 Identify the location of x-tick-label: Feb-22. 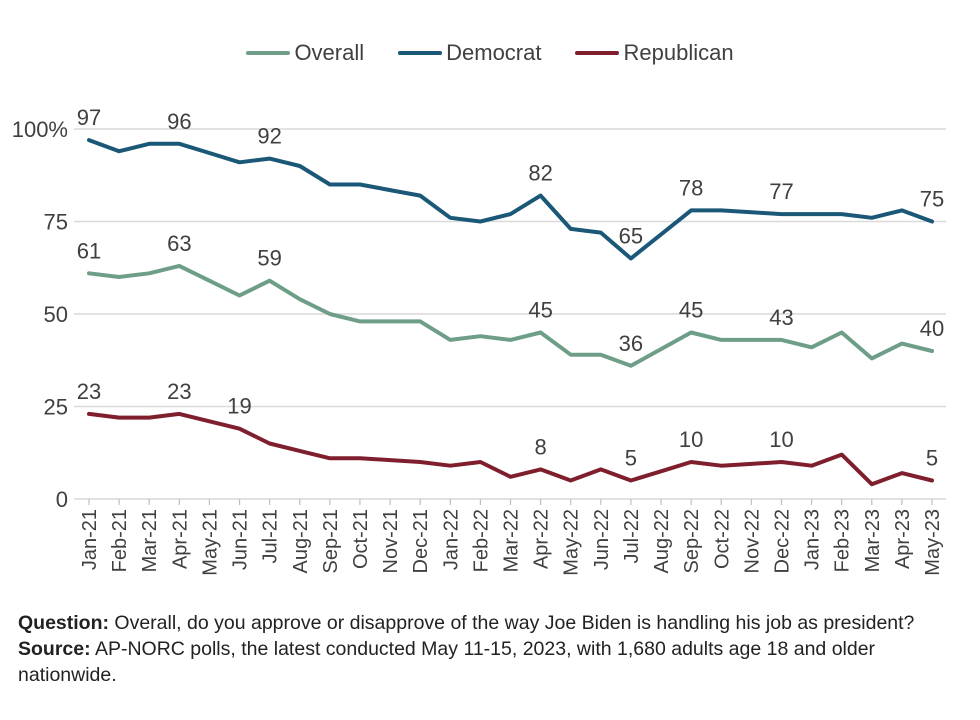
(481, 540).